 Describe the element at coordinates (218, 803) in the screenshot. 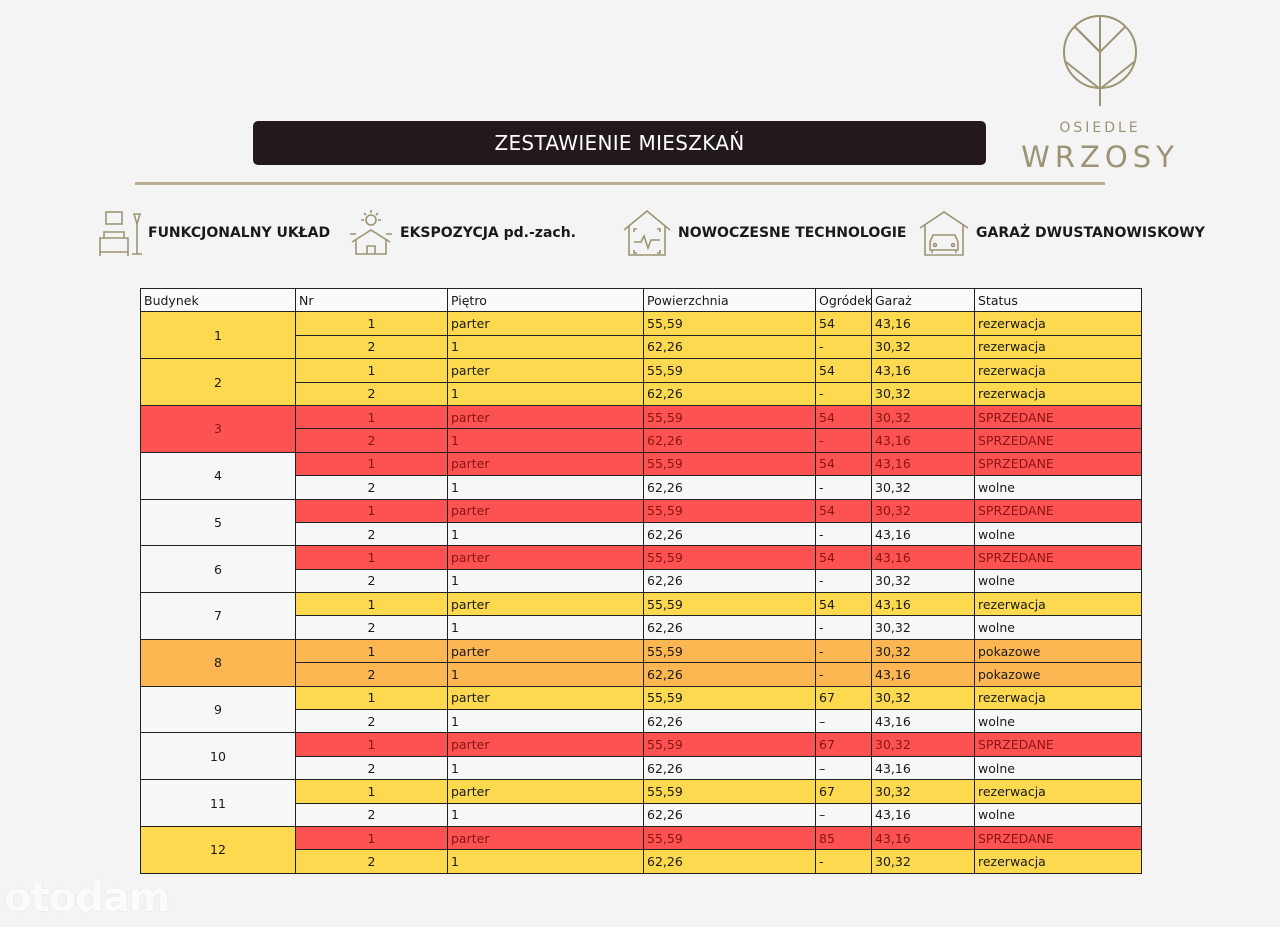

I see `building-cell: 11` at that location.